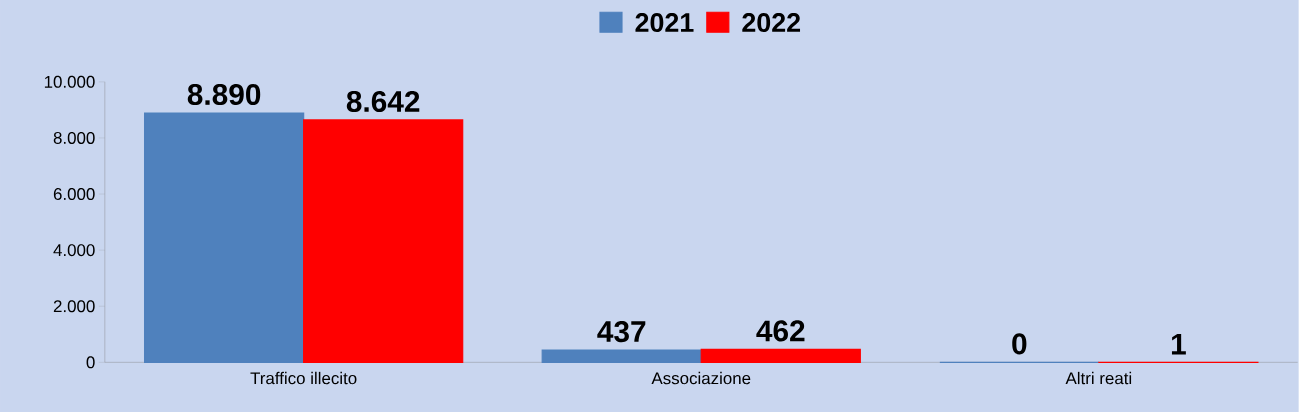 Image resolution: width=1301 pixels, height=412 pixels. Describe the element at coordinates (224, 94) in the screenshot. I see `data-label: 8.890` at that location.